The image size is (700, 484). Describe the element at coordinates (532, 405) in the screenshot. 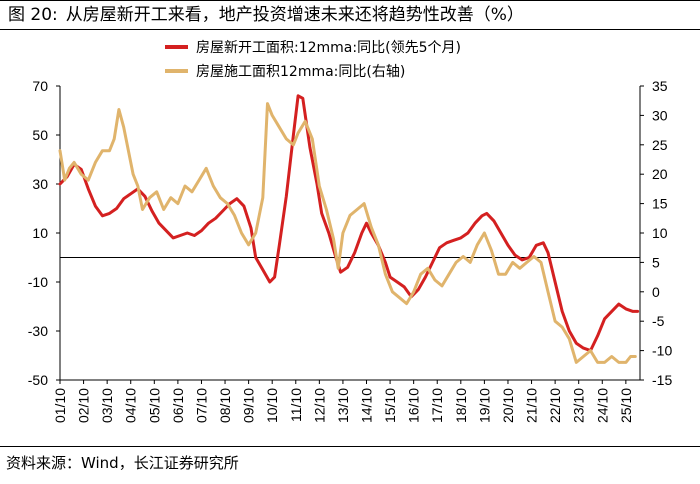

I see `x-tick-label: 21/10` at that location.